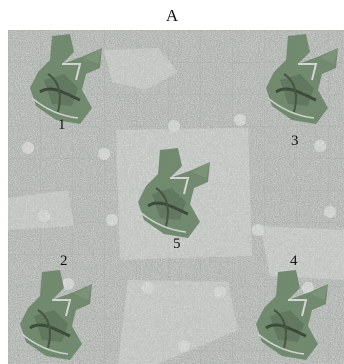  What do you see at coordinates (62, 125) in the screenshot?
I see `label-1: 1` at bounding box center [62, 125].